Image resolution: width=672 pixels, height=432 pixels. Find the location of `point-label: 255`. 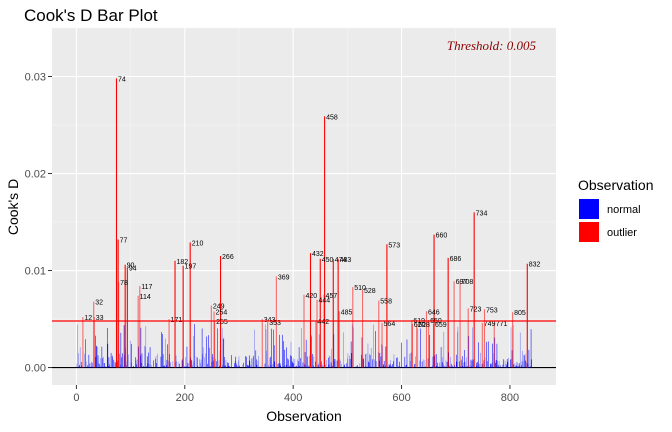

point-label: 255 is located at coordinates (222, 322).